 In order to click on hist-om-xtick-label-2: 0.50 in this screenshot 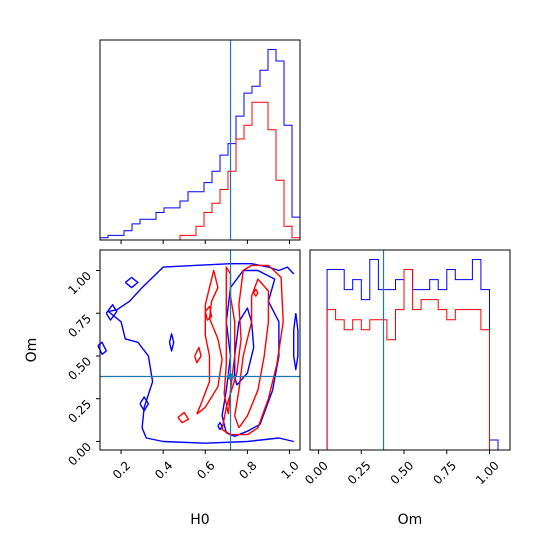, I will do `click(402, 472)`.